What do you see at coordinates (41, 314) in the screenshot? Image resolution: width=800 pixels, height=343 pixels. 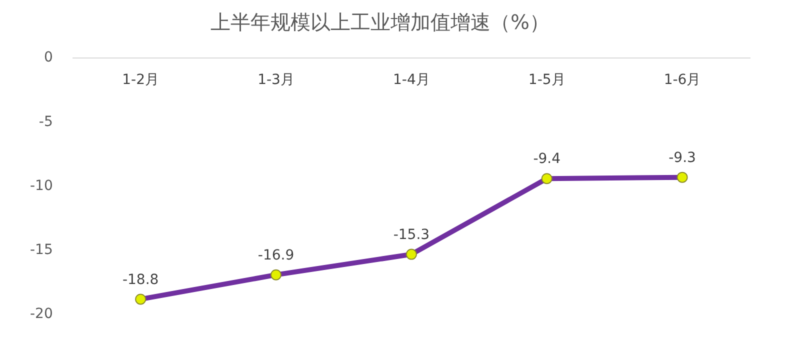 I see `y-tick-label: -20` at bounding box center [41, 314].